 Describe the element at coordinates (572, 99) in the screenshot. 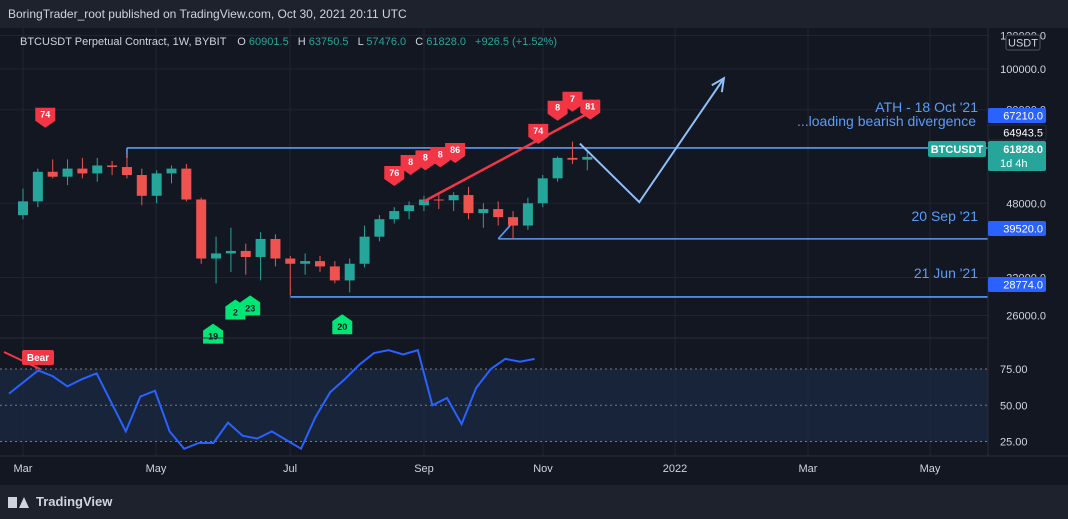

I see `bear-signal-label: 7` at that location.